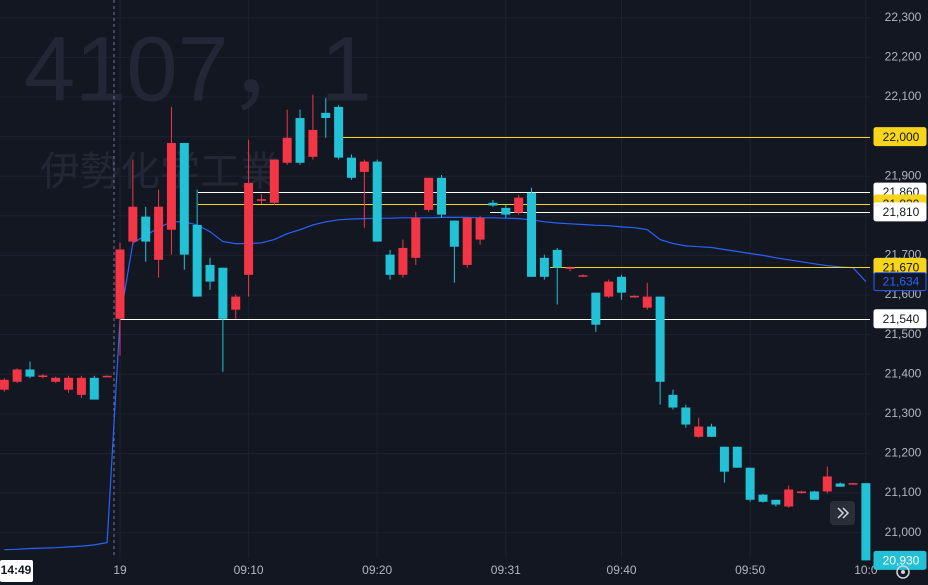  I want to click on price-tag-label: 21,810, so click(901, 212).